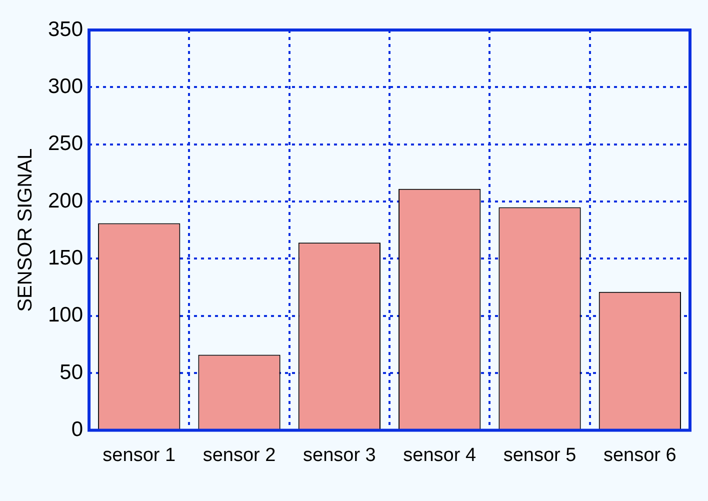 This screenshot has height=501, width=708. I want to click on y-tick-label: 150, so click(66, 258).